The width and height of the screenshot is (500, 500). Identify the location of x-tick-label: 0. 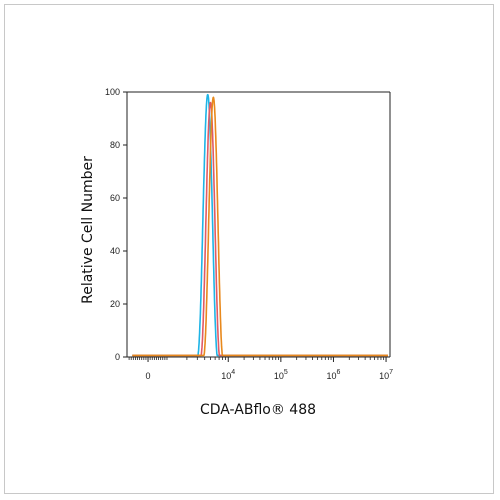
(148, 376).